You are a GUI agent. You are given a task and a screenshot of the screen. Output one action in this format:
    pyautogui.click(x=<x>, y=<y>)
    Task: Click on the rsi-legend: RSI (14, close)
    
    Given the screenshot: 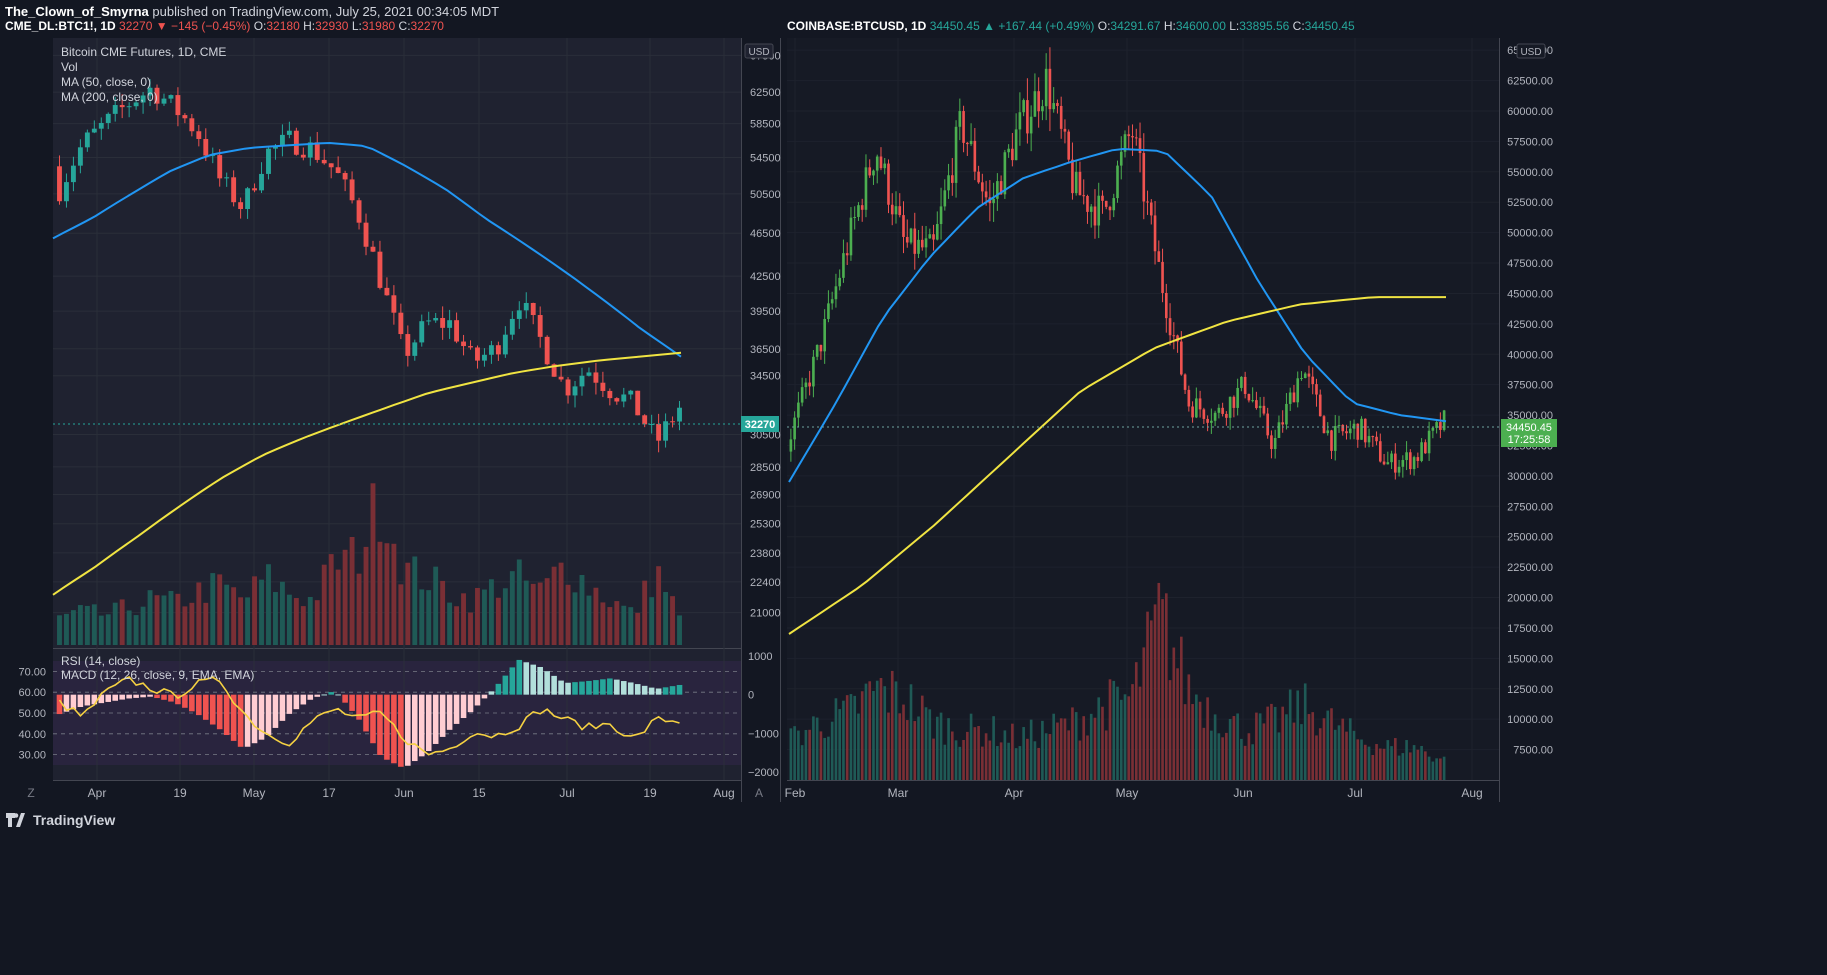 What is the action you would take?
    pyautogui.click(x=100, y=661)
    